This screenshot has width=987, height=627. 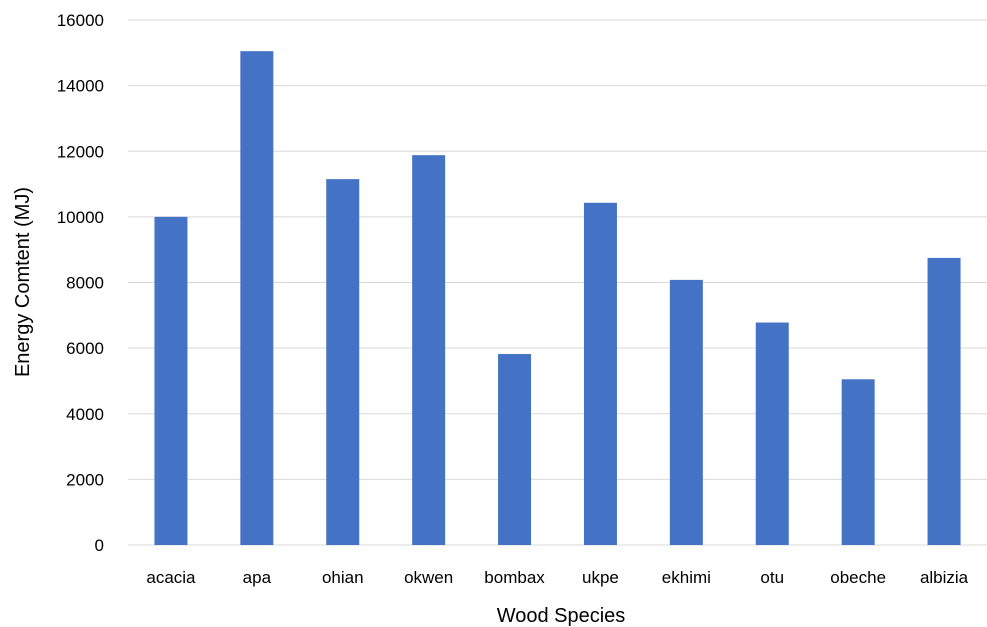 I want to click on x-tick-label: bombax, so click(x=514, y=577).